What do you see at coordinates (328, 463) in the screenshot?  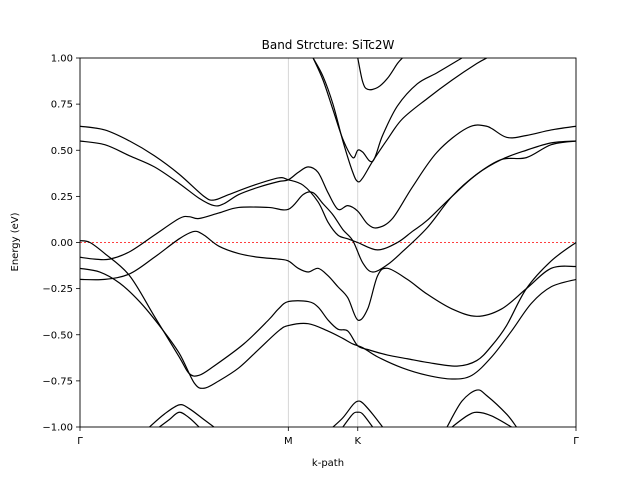 I see `x-axis-label: k-path` at bounding box center [328, 463].